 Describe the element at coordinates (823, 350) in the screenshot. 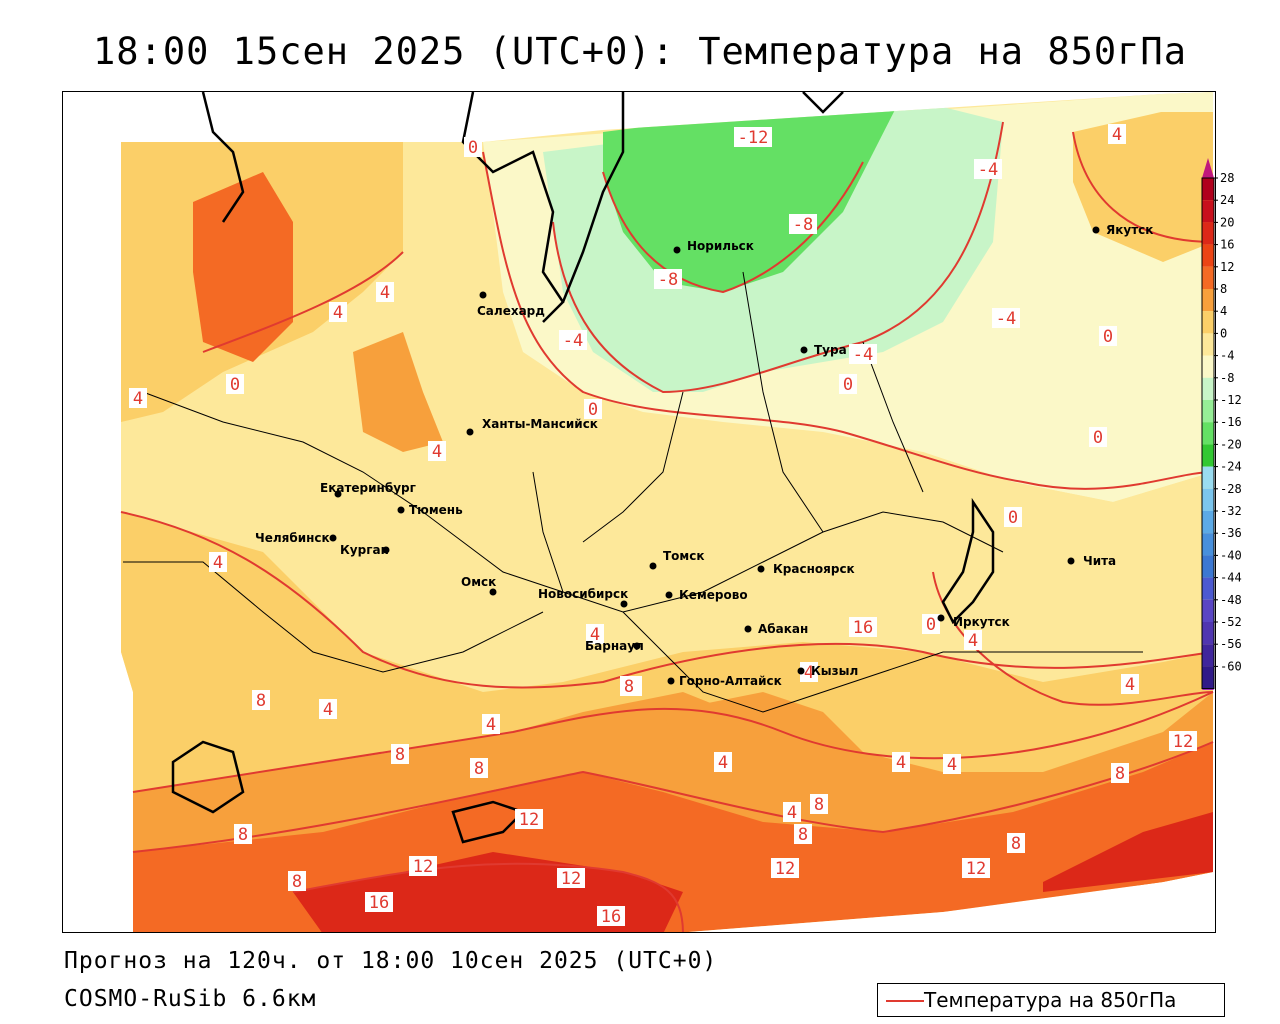

I see `city-marker: Тура` at that location.